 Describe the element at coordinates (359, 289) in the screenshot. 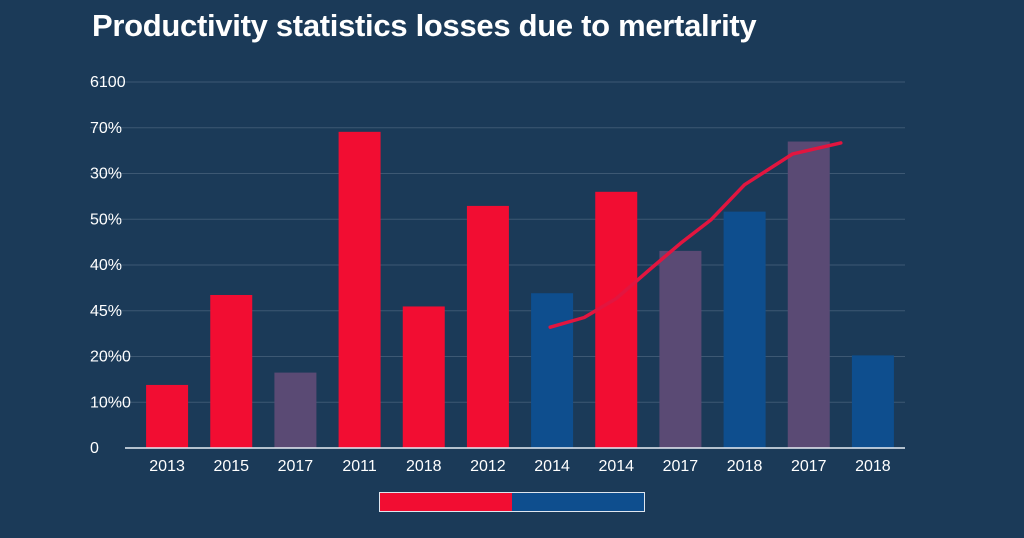

I see `bar-2011` at that location.